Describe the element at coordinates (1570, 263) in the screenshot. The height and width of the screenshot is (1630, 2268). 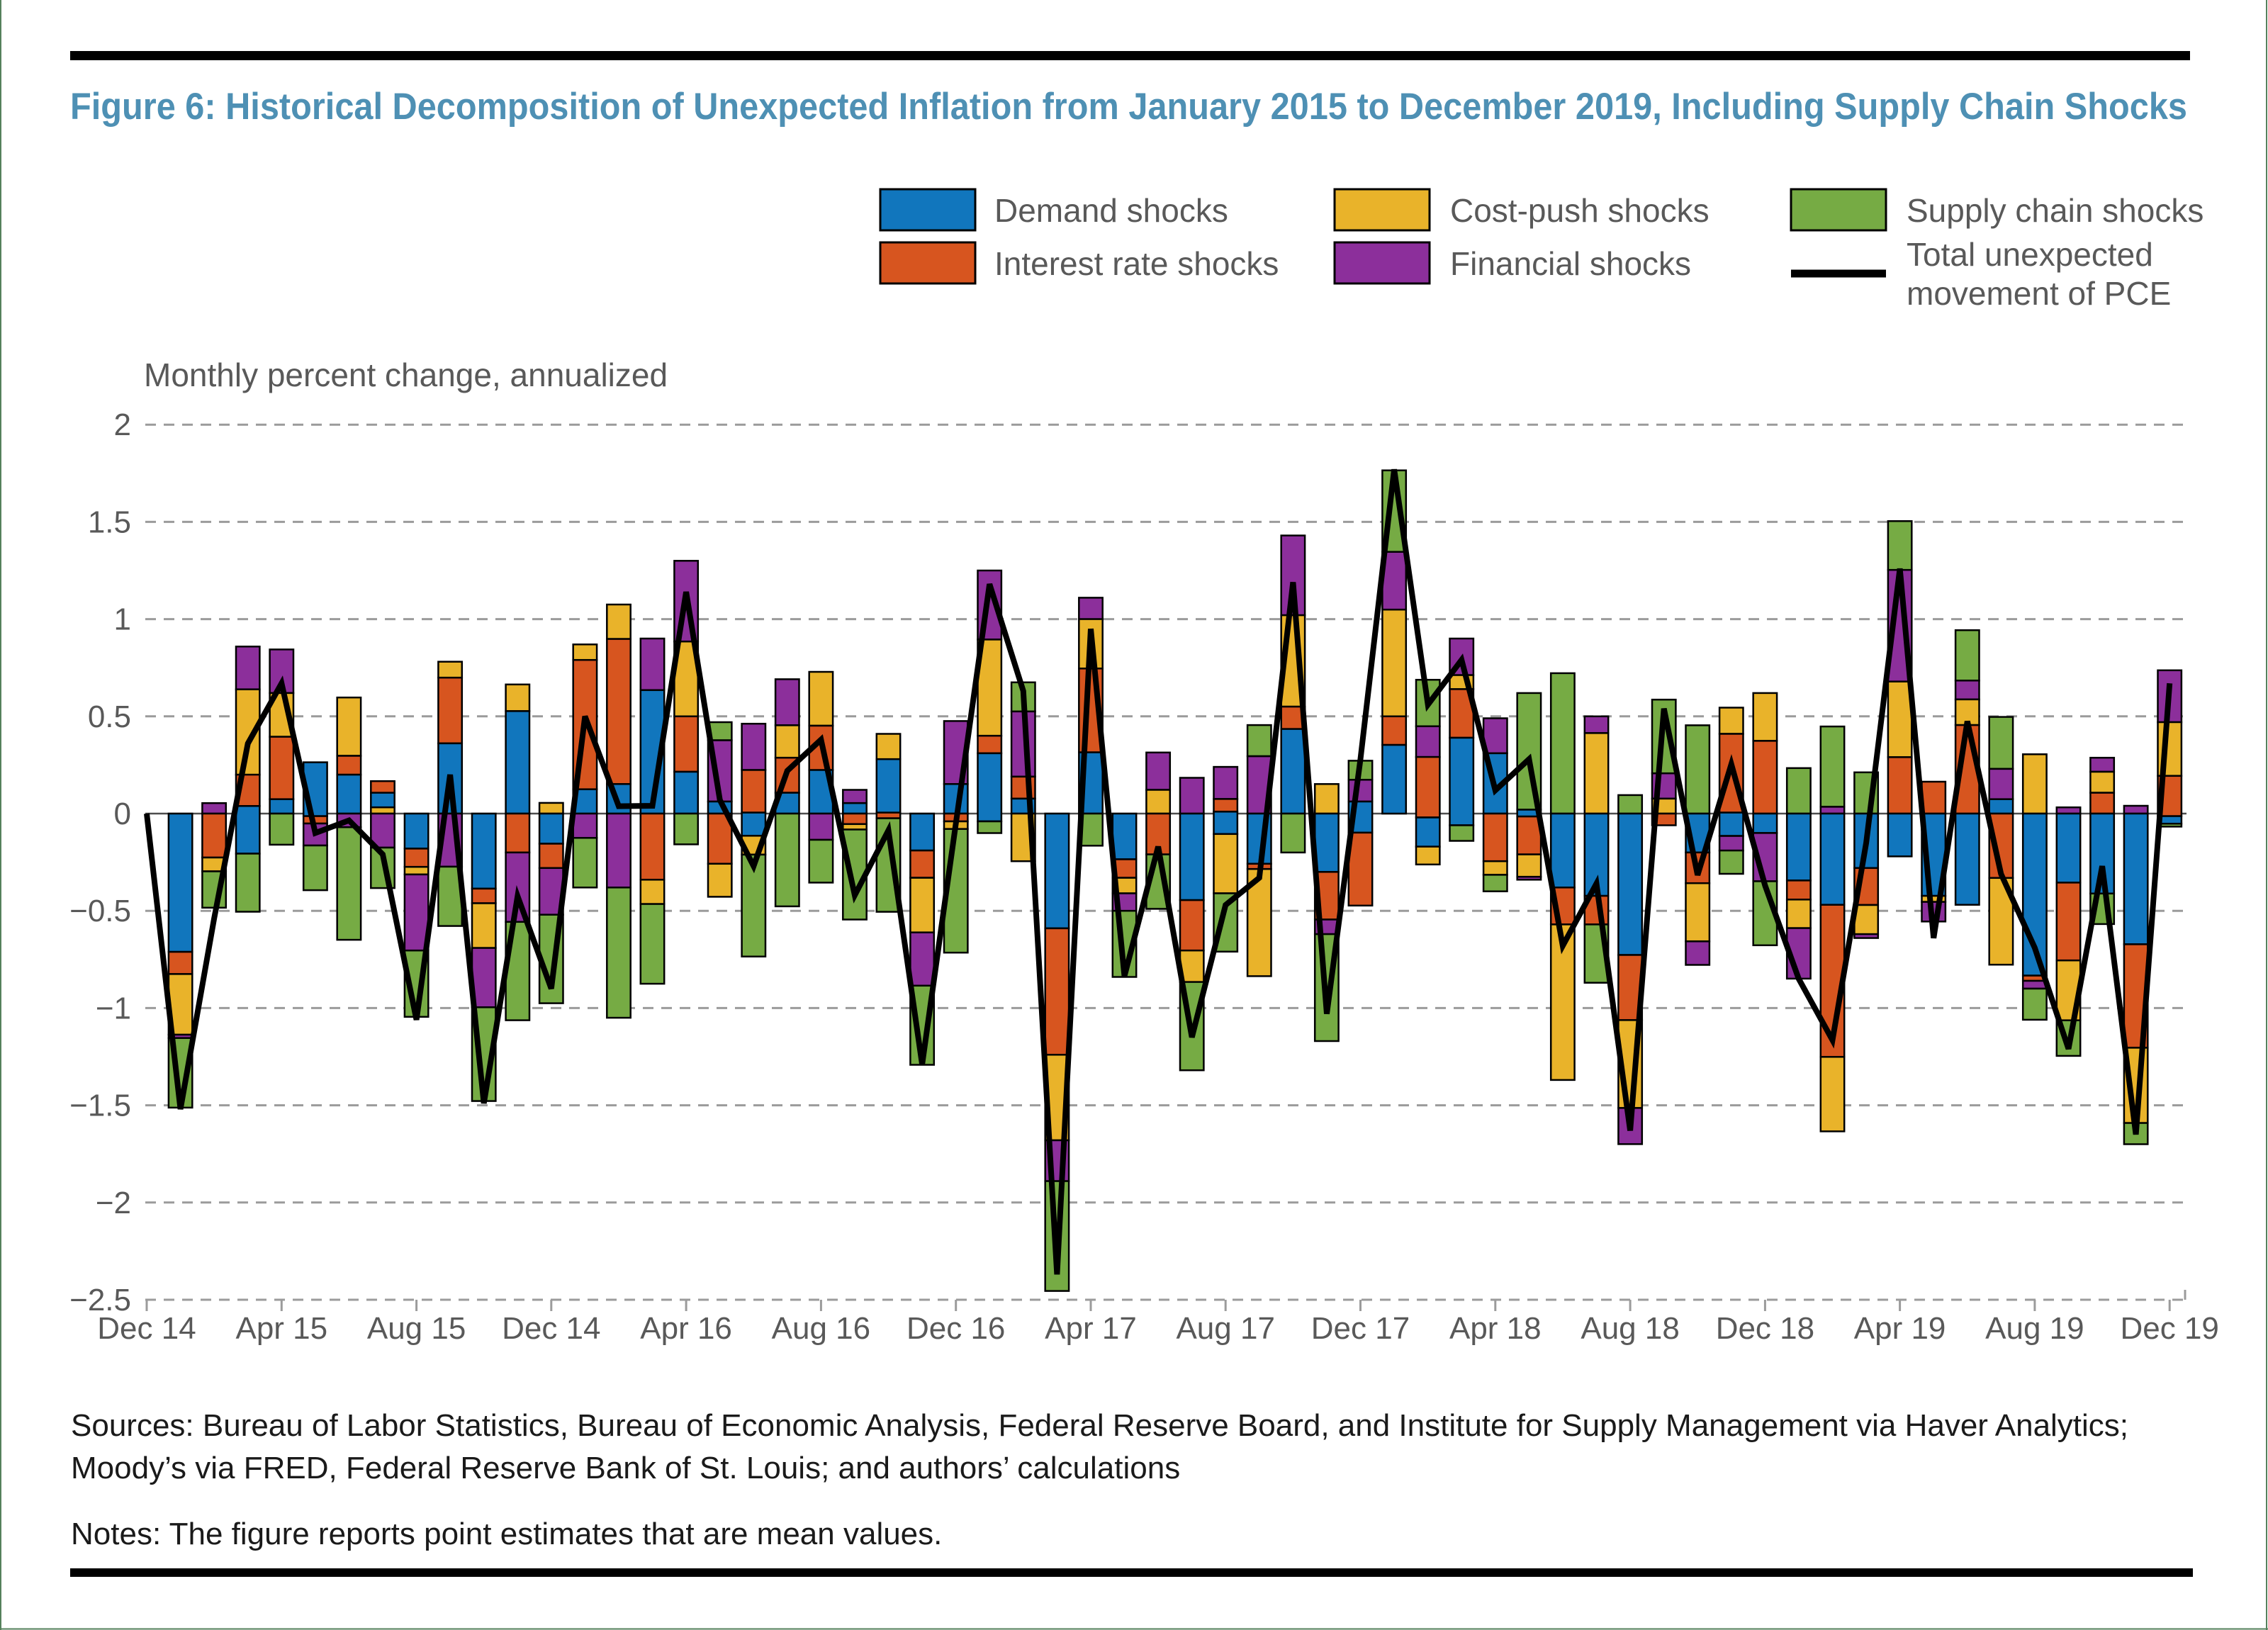
I see `svg-text: Financial shocks` at that location.